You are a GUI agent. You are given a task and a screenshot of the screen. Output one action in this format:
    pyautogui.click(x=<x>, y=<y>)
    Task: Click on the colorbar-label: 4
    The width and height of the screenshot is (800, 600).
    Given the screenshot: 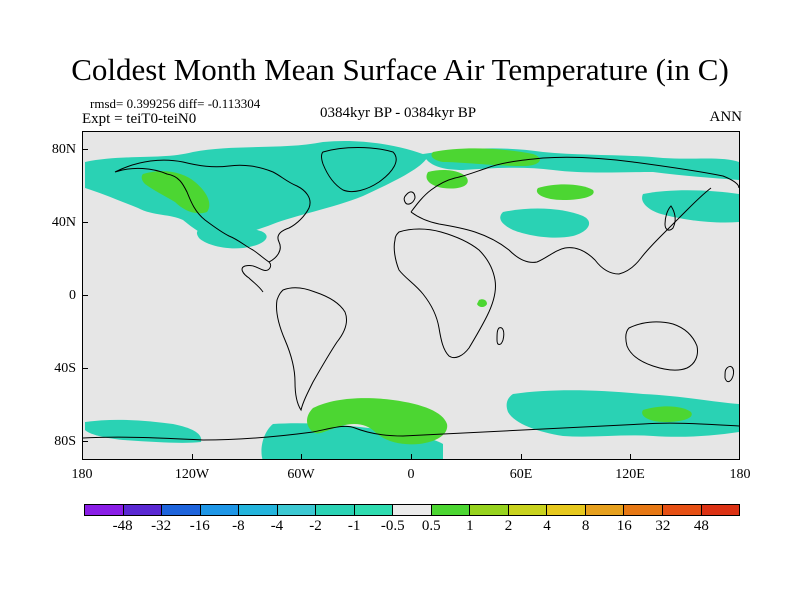 What is the action you would take?
    pyautogui.click(x=547, y=526)
    